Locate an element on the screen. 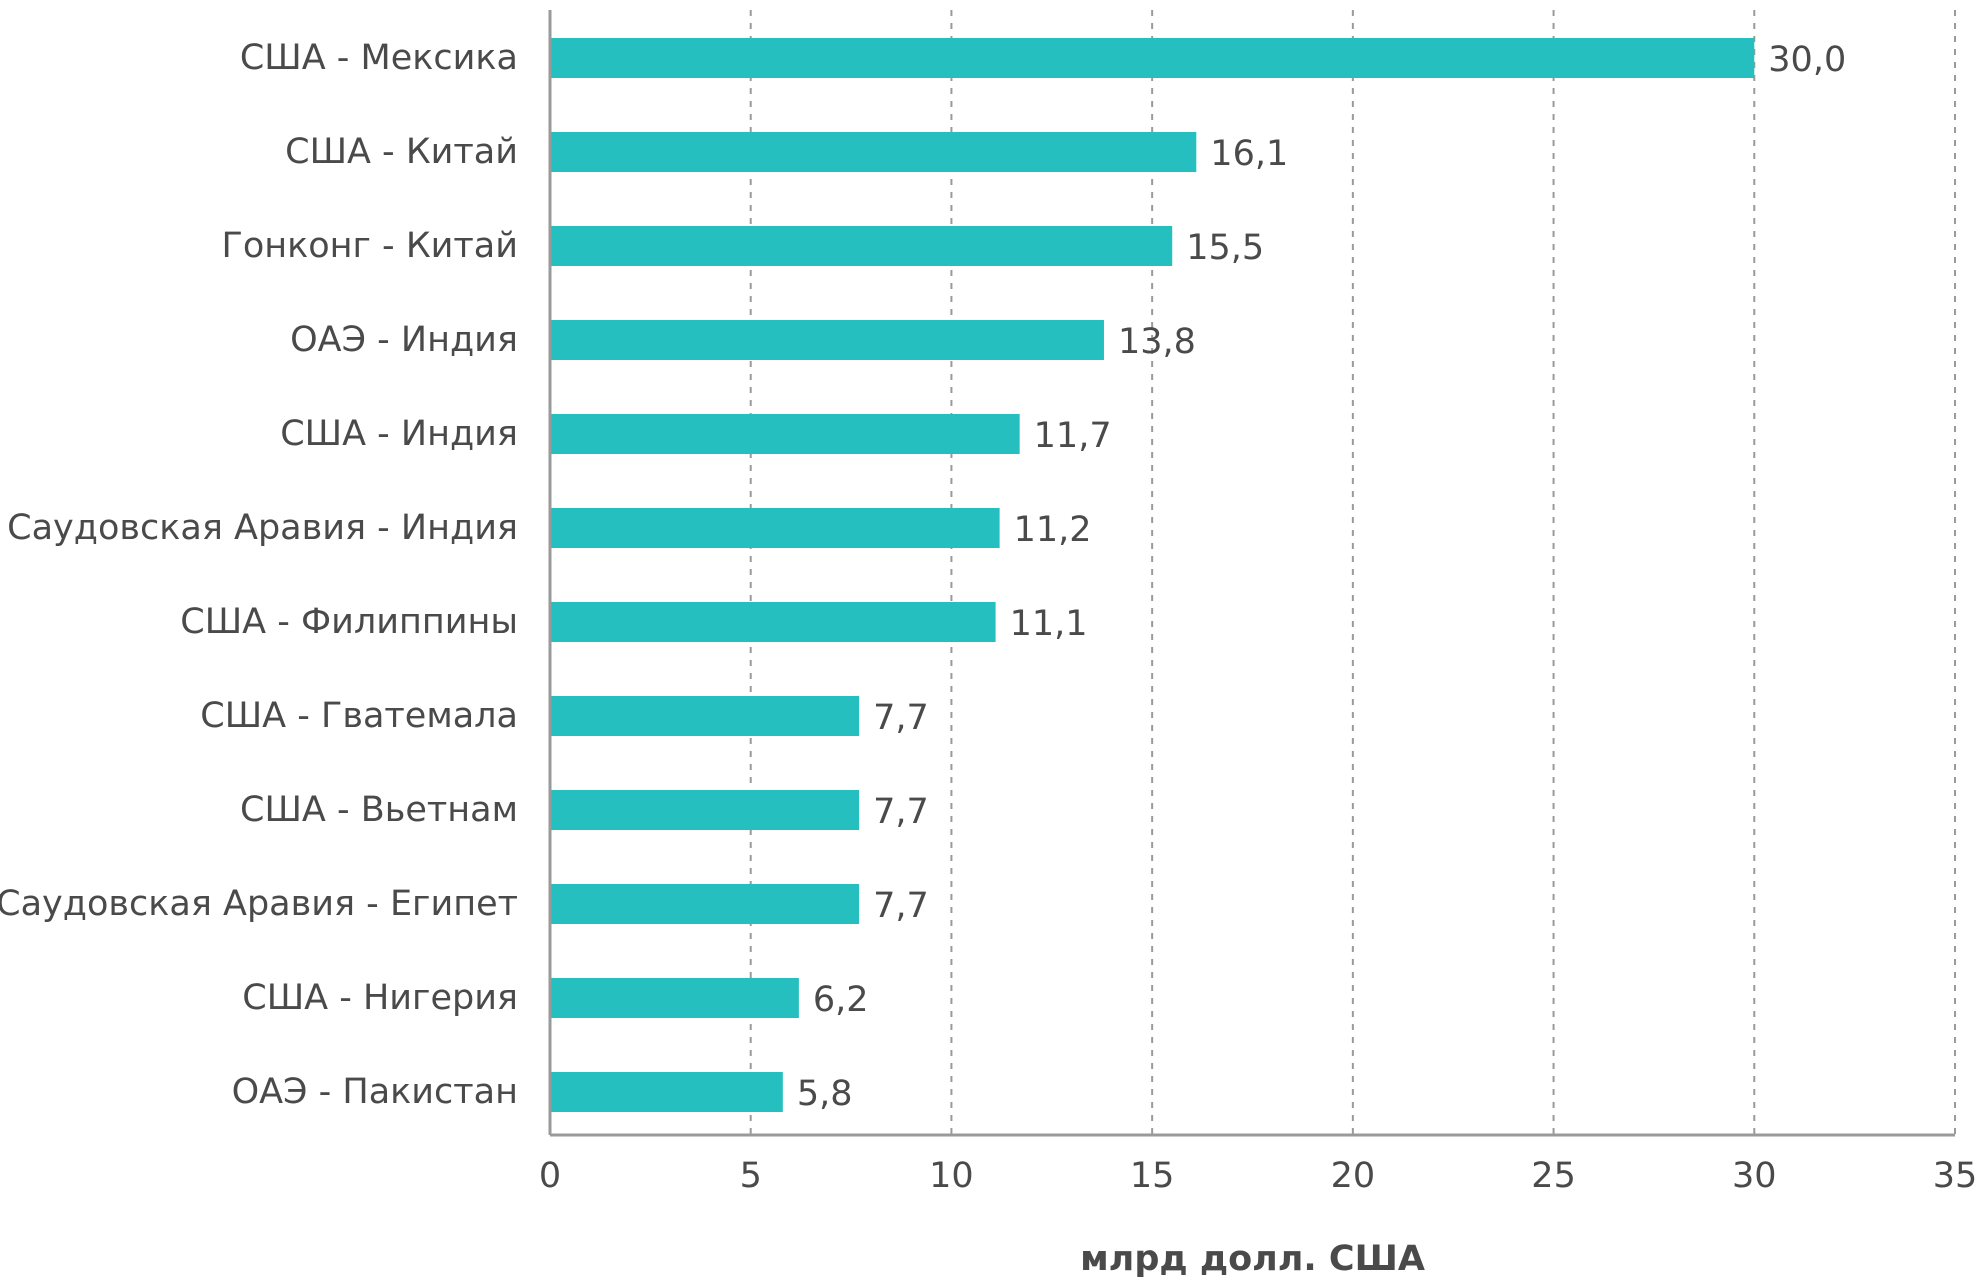 The height and width of the screenshot is (1285, 1985). category-label-3: ОАЭ - Индия is located at coordinates (404, 340).